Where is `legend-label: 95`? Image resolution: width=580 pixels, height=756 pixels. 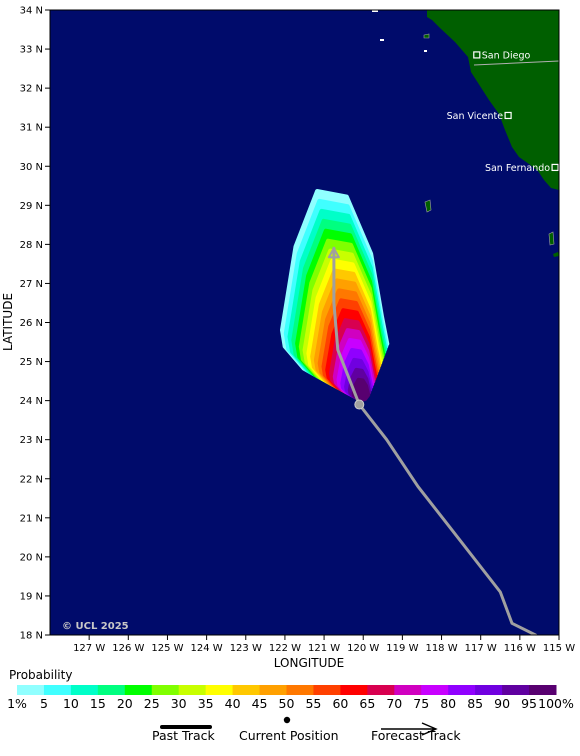 legend-label: 95 is located at coordinates (529, 703).